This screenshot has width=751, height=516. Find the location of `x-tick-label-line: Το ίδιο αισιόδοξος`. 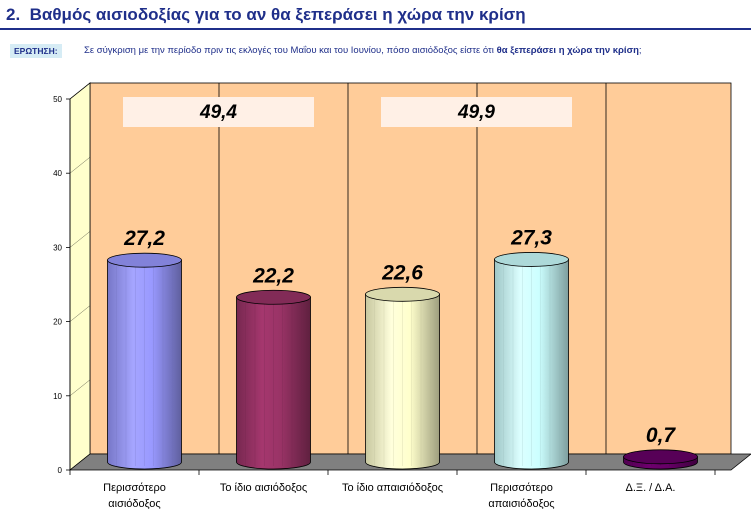

x-tick-label-line: Το ίδιο αισιόδοξος is located at coordinates (263, 488).